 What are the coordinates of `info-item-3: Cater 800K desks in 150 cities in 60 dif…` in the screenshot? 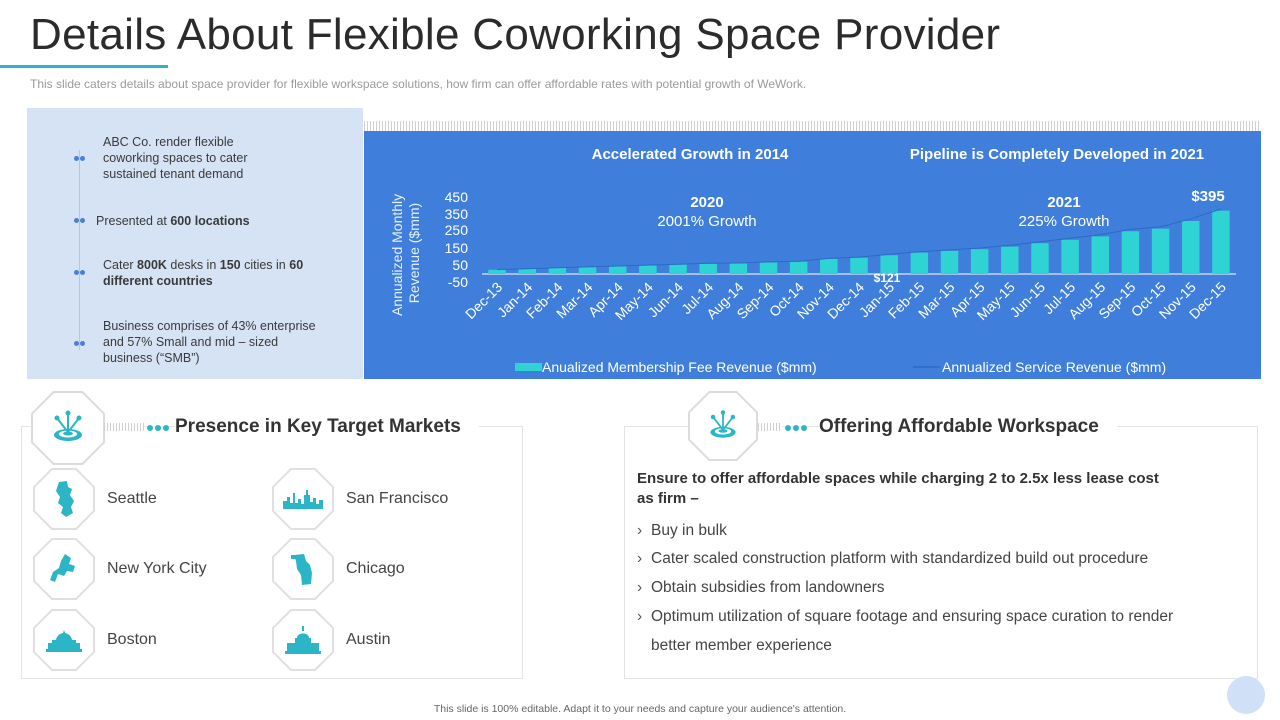 It's located at (203, 273).